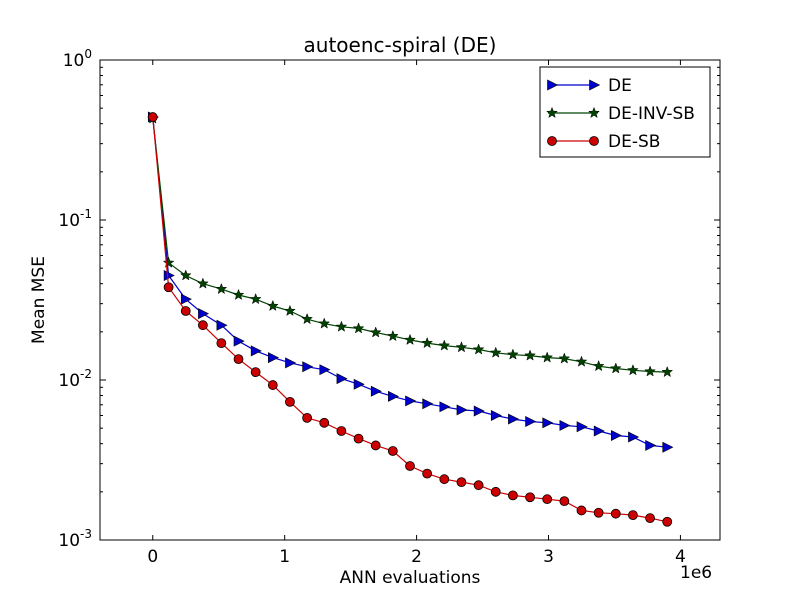 This screenshot has height=600, width=800. What do you see at coordinates (634, 142) in the screenshot?
I see `legend-label: DE-SB` at bounding box center [634, 142].